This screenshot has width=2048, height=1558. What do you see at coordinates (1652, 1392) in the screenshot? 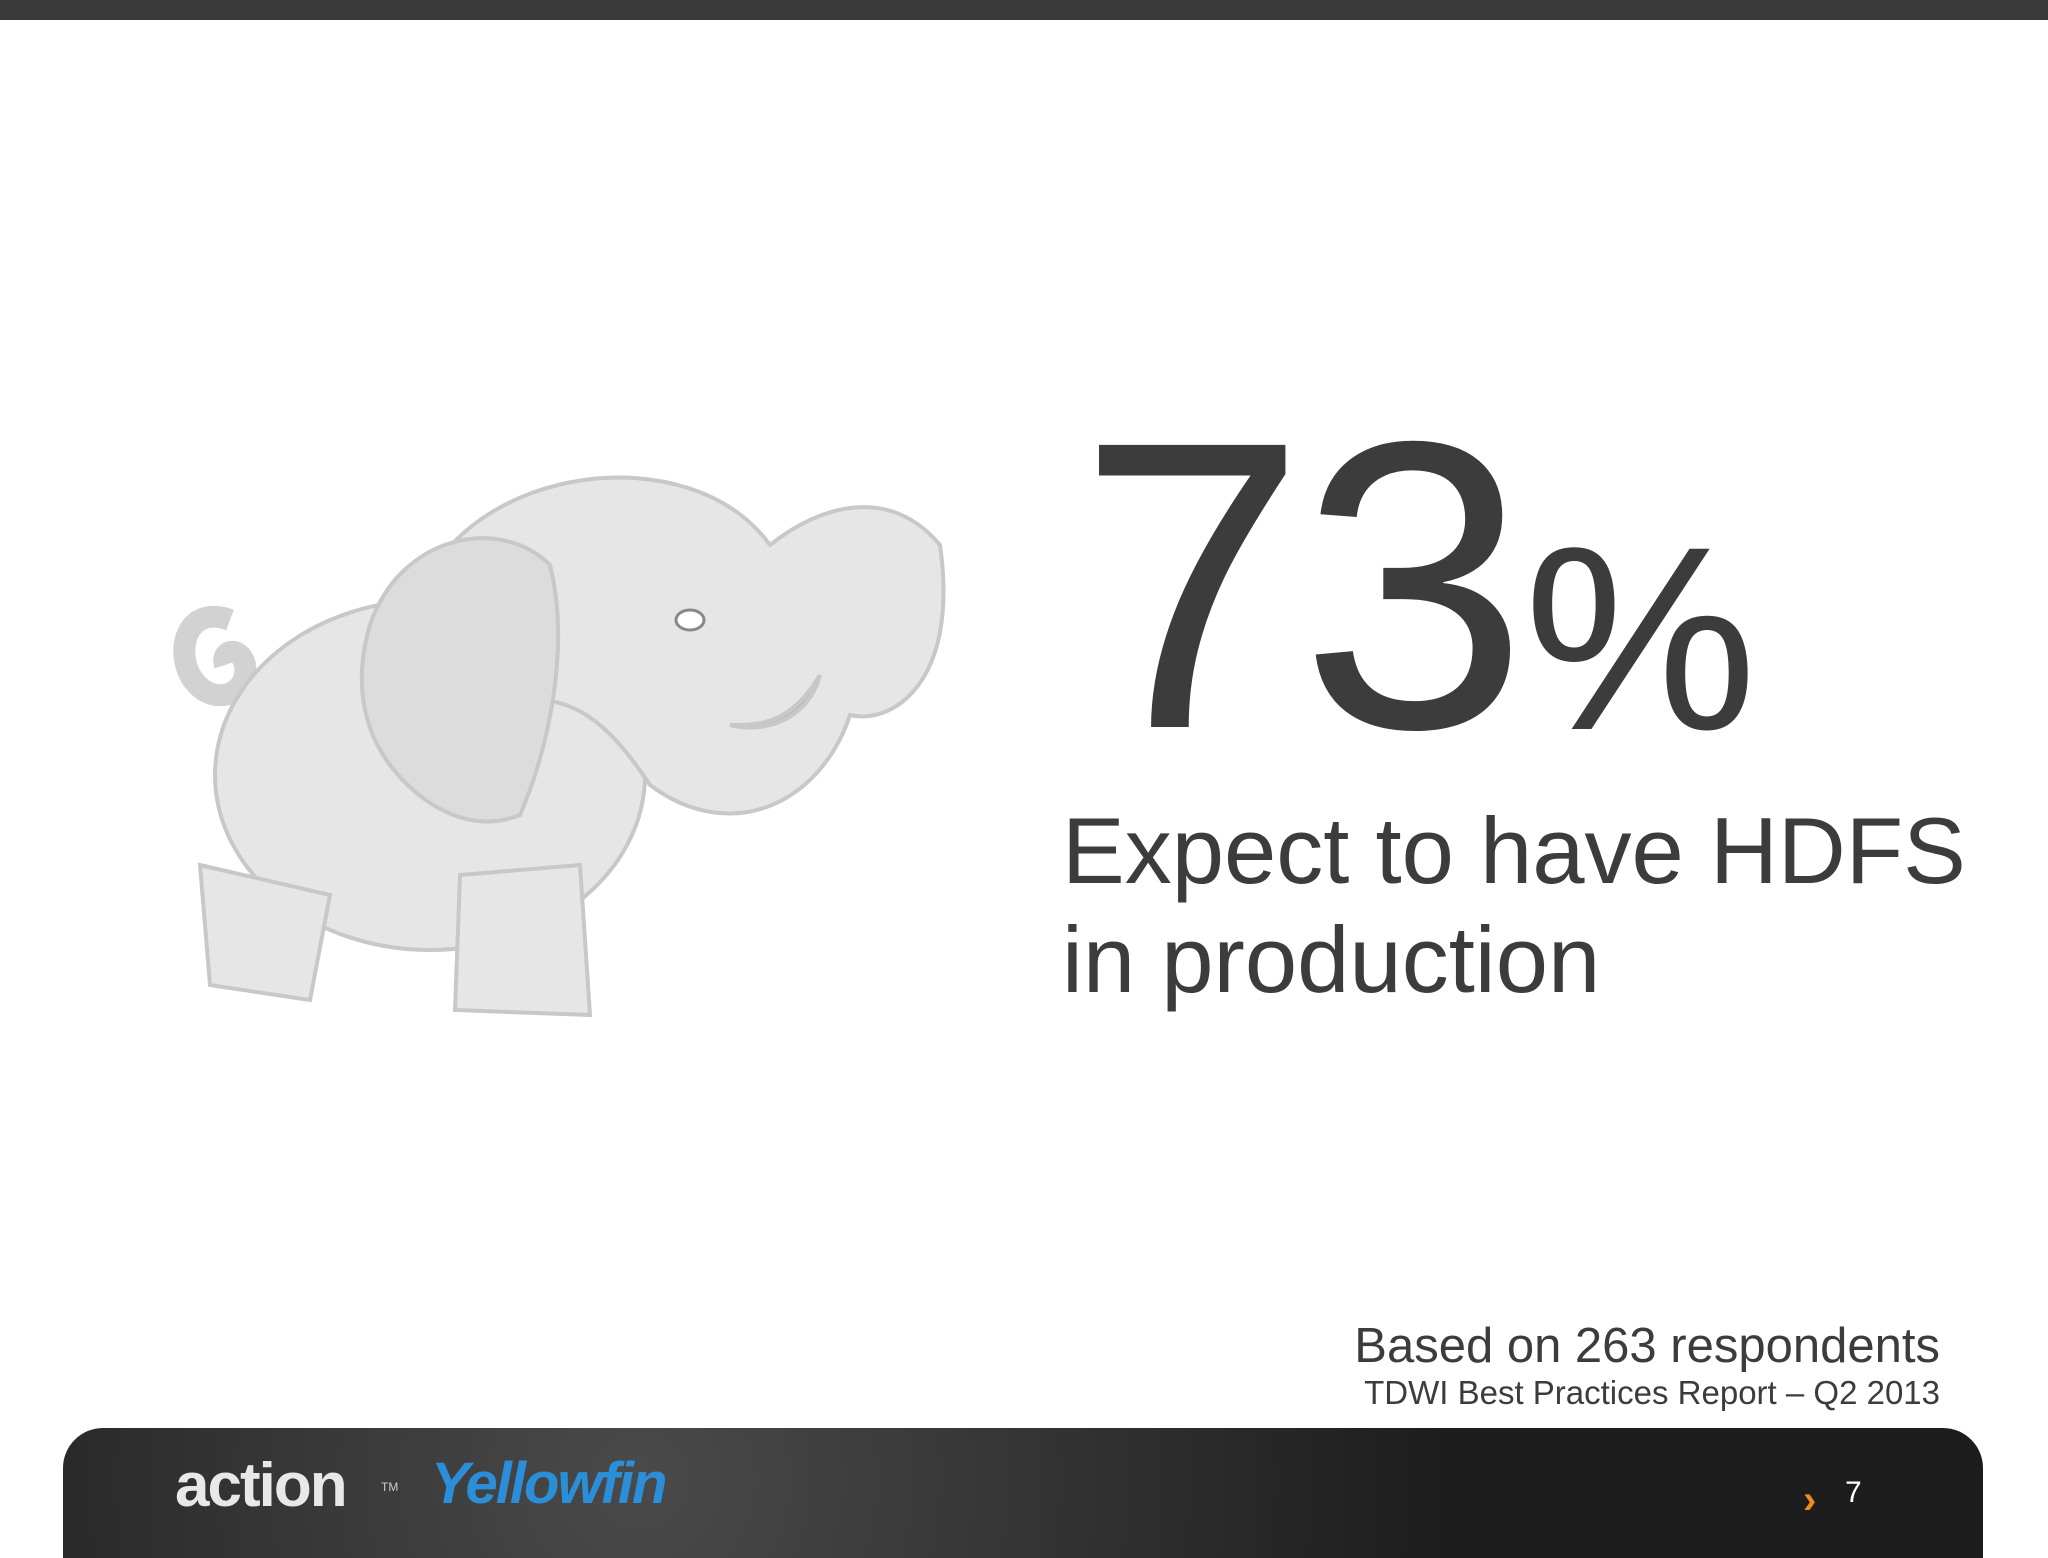
I see `source-report: TDWI Best Practices Report – Q2 2013` at bounding box center [1652, 1392].